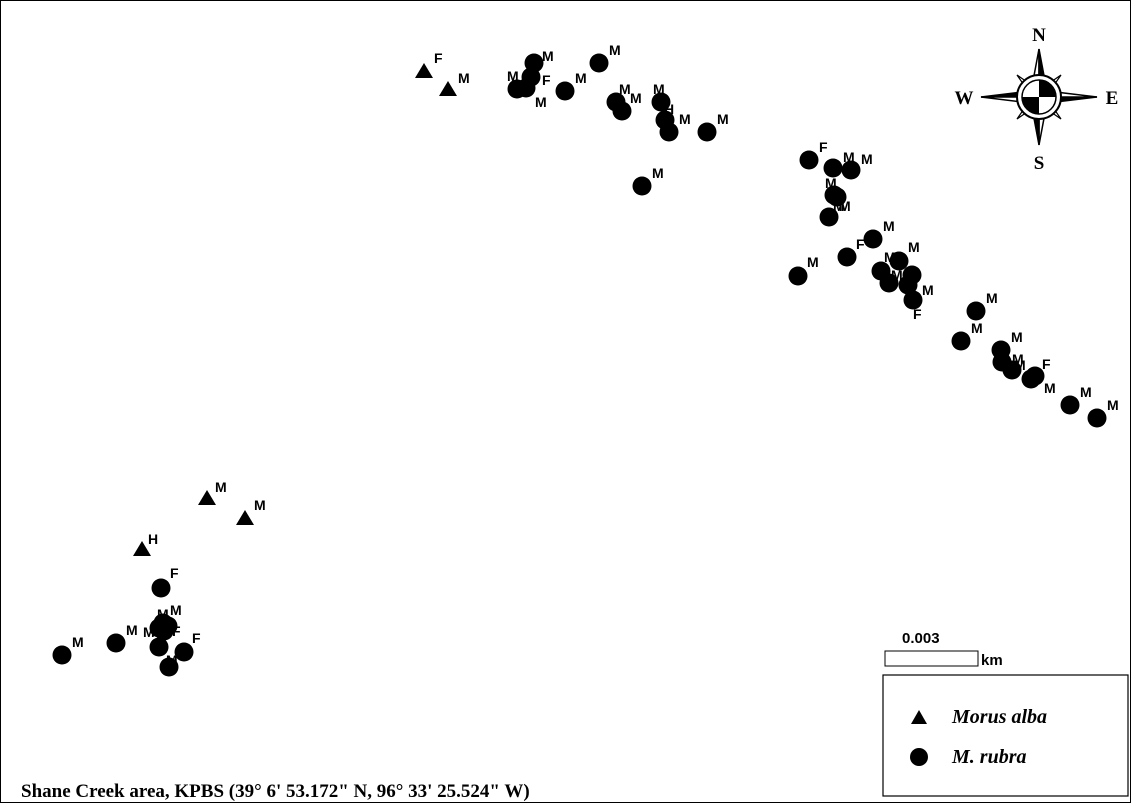 This screenshot has width=1133, height=805. I want to click on sample-sex-label: H, so click(669, 109).